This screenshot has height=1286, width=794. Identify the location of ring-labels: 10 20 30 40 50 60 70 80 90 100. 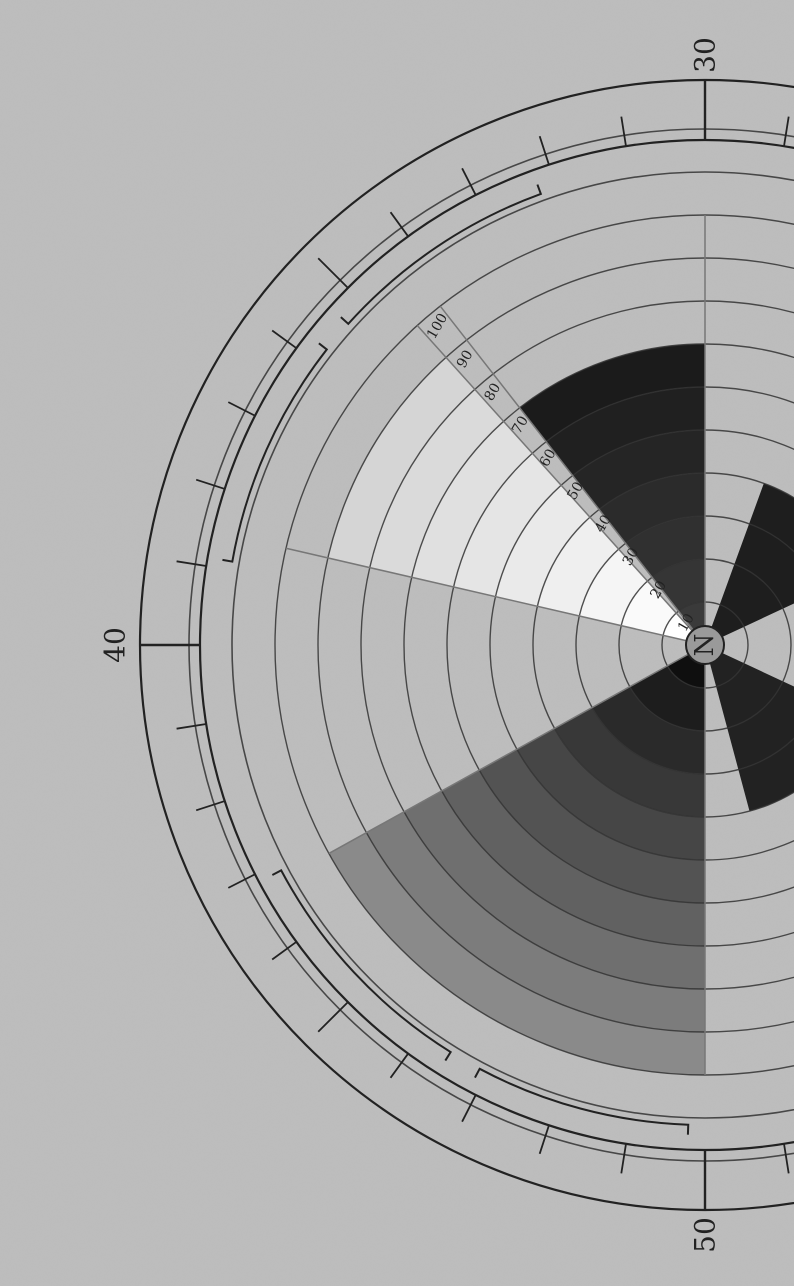
(561, 473).